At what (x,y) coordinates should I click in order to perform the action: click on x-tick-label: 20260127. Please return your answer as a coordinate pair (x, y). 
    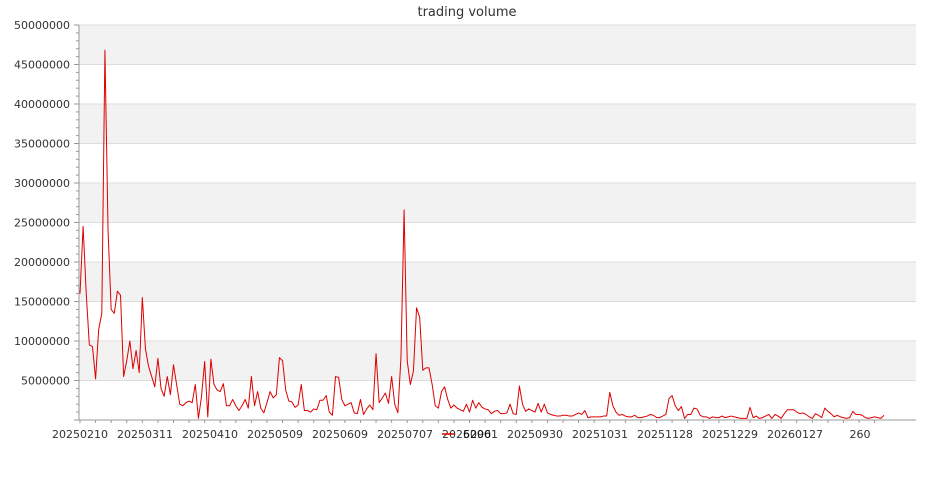
    Looking at the image, I should click on (795, 434).